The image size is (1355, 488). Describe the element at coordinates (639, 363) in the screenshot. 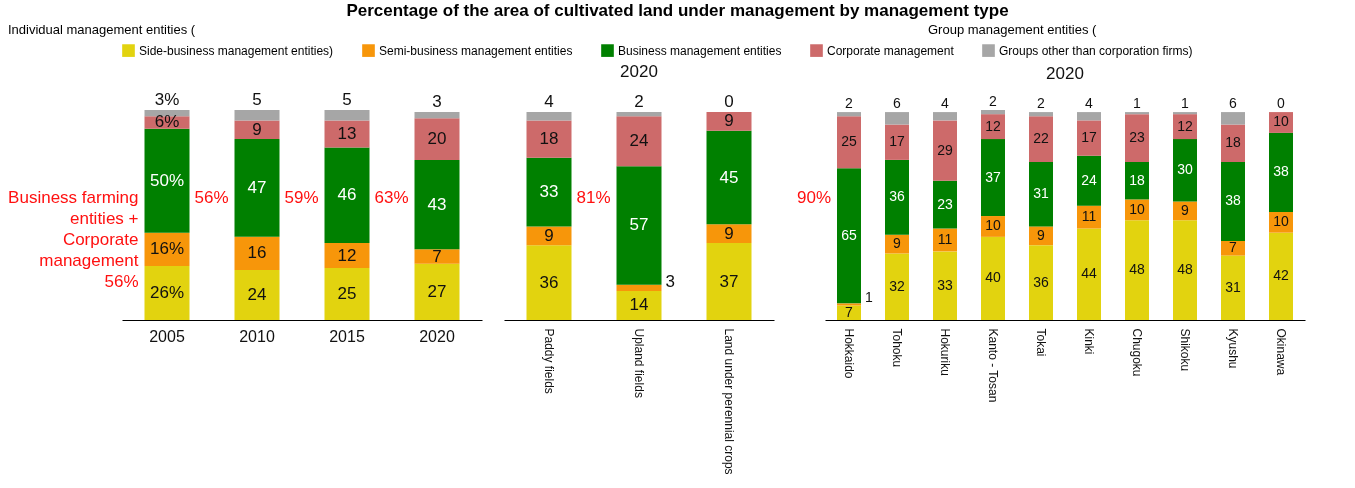

I see `x-tick-label: Upland fields` at that location.